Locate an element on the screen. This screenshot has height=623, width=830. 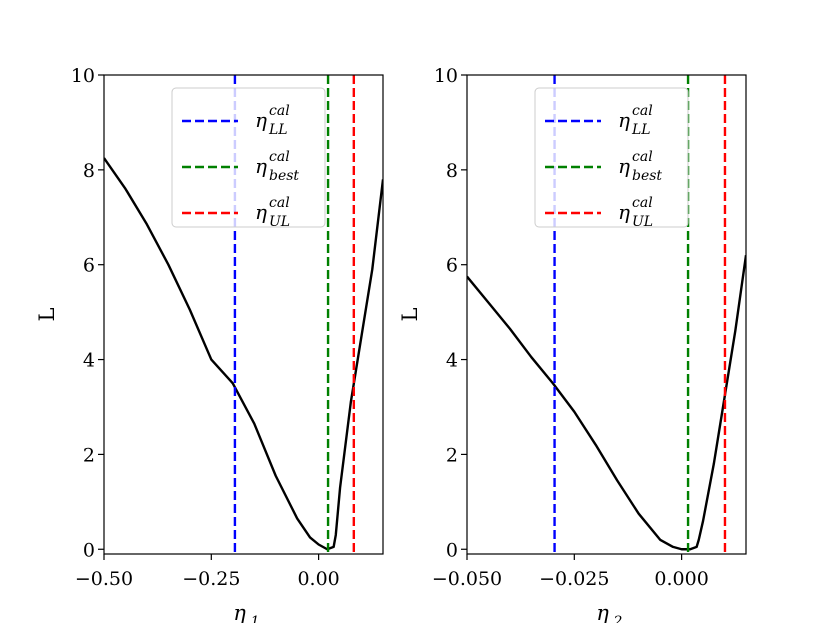
x-tick-label: −0.25 is located at coordinates (211, 579).